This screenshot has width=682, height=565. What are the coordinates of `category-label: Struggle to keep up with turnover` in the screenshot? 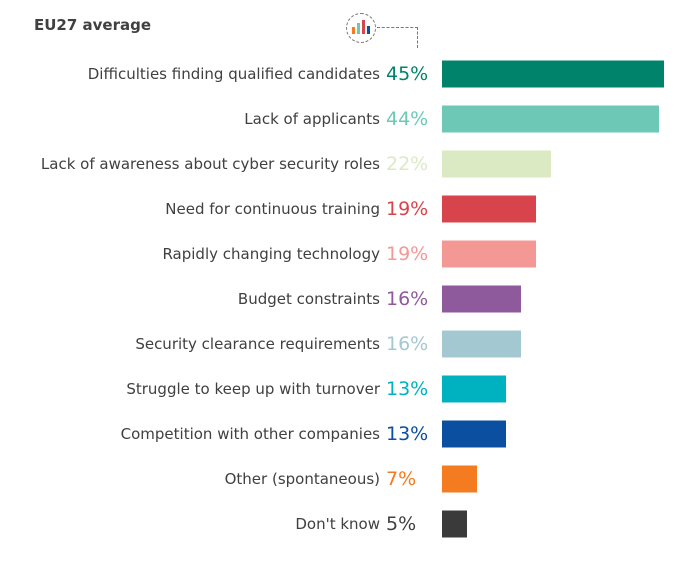 It's located at (253, 389).